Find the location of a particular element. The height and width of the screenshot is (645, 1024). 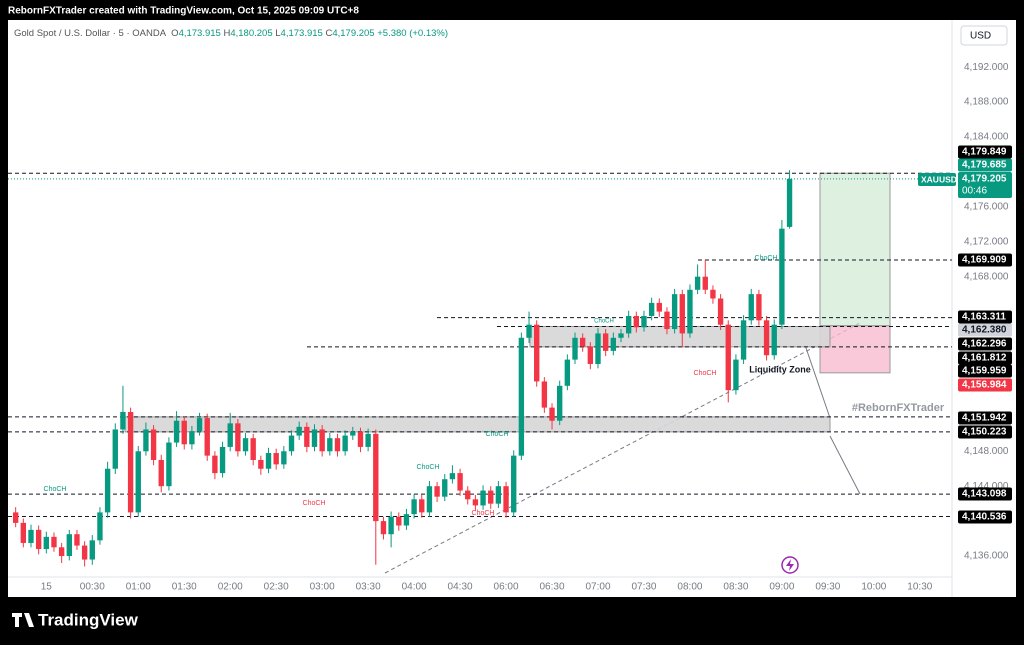

x-tick-label: 08:30 is located at coordinates (735, 587).